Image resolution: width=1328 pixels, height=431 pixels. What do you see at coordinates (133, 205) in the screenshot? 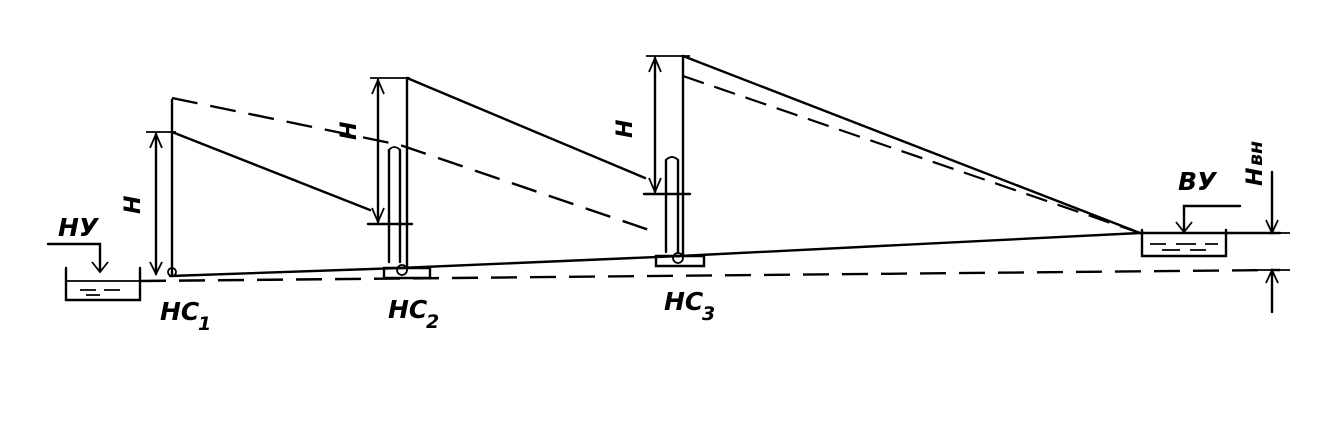
I see `head-1-label: H` at bounding box center [133, 205].